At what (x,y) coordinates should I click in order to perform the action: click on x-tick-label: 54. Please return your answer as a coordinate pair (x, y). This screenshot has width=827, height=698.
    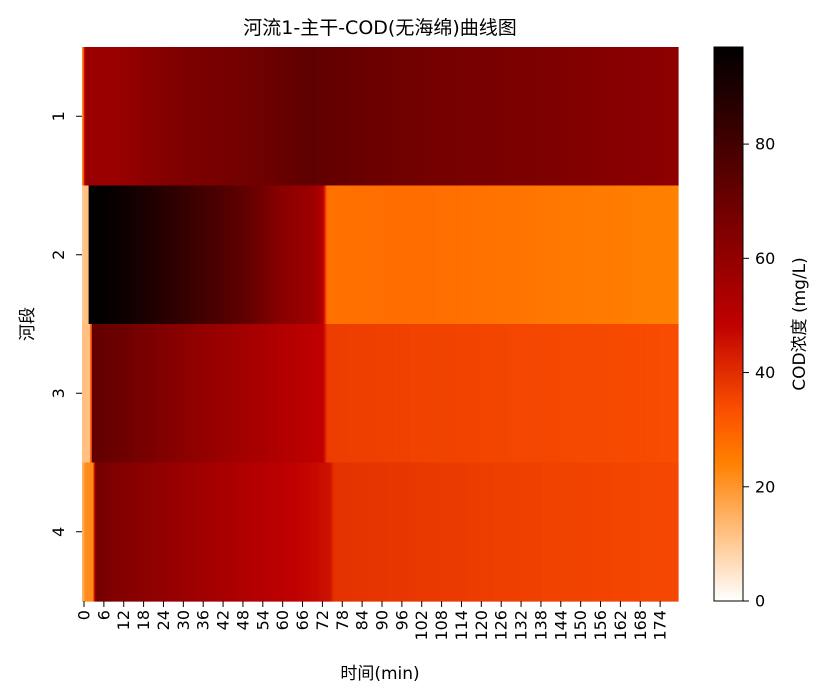
    Looking at the image, I should click on (262, 620).